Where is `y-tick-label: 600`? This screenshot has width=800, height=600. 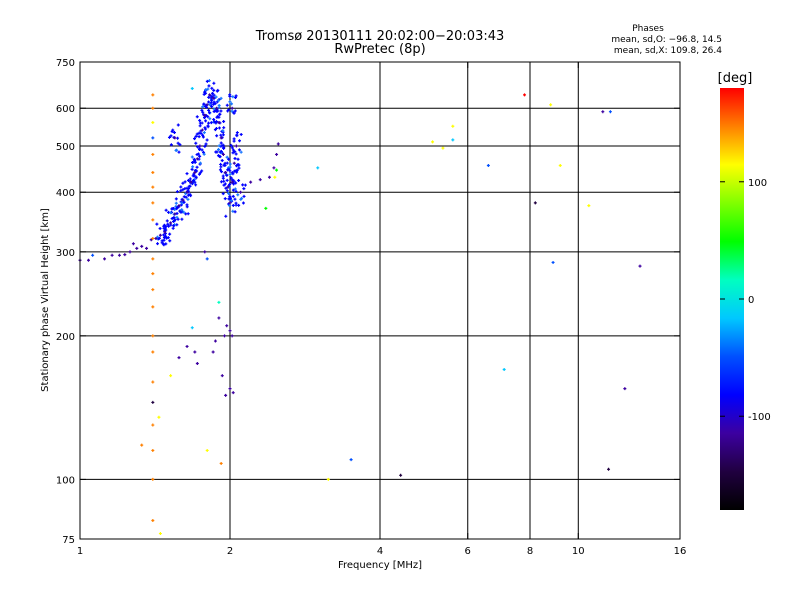 y-tick-label: 600 is located at coordinates (65, 109).